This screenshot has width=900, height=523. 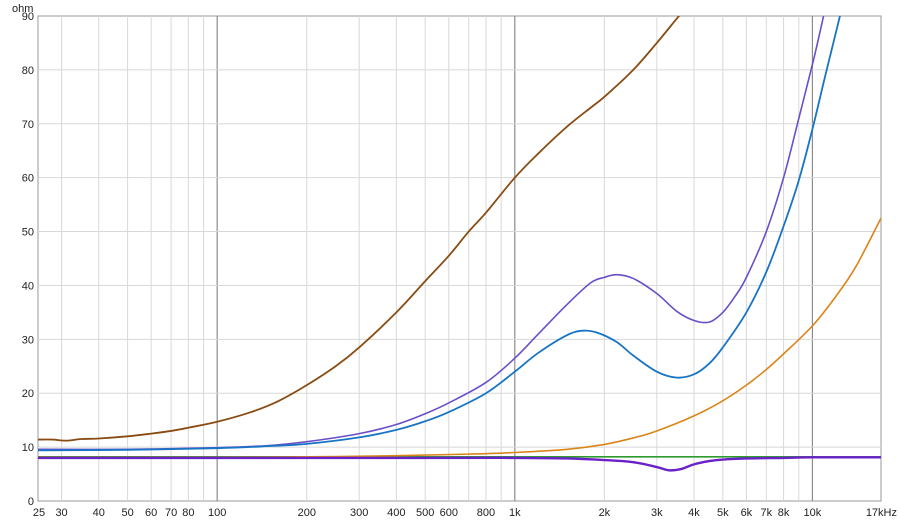 What do you see at coordinates (28, 71) in the screenshot?
I see `y-tick-label: 80` at bounding box center [28, 71].